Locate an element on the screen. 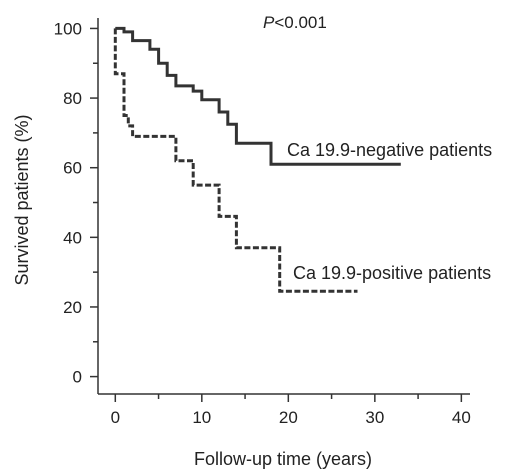  y-axis-title: Survived patients (%) is located at coordinates (22, 199).